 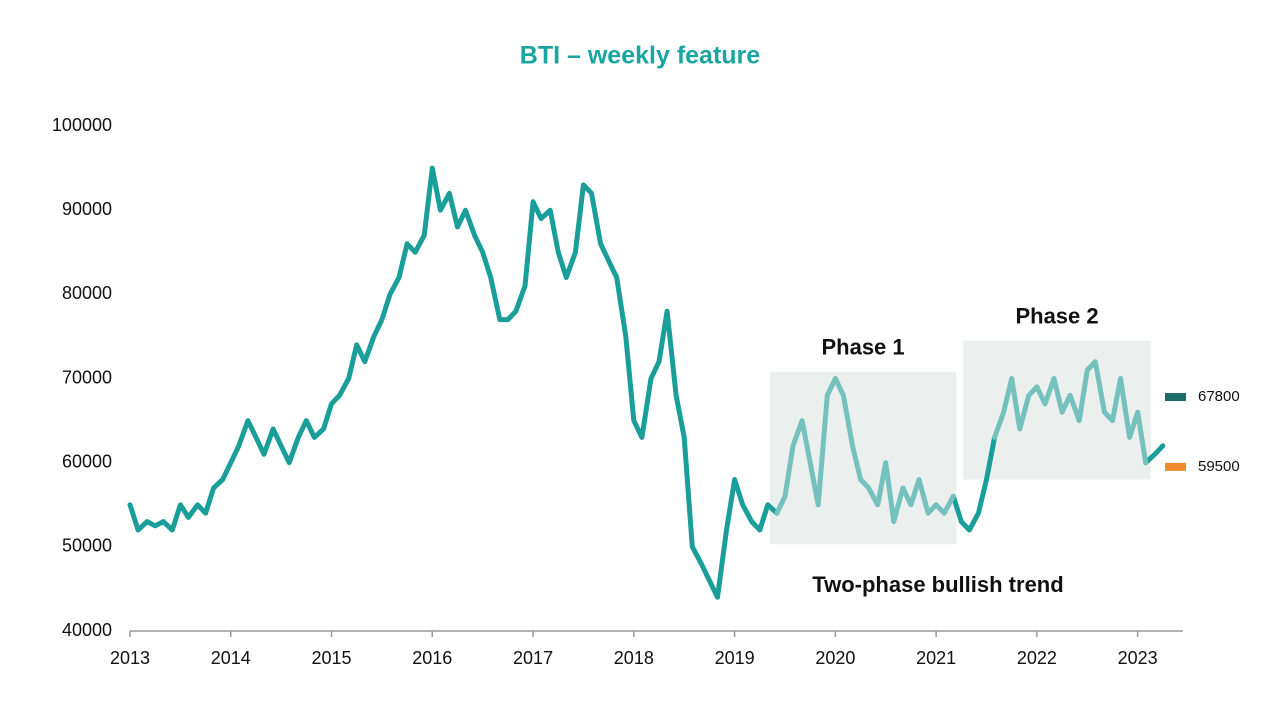 What do you see at coordinates (961, 442) in the screenshot?
I see `price-line` at bounding box center [961, 442].